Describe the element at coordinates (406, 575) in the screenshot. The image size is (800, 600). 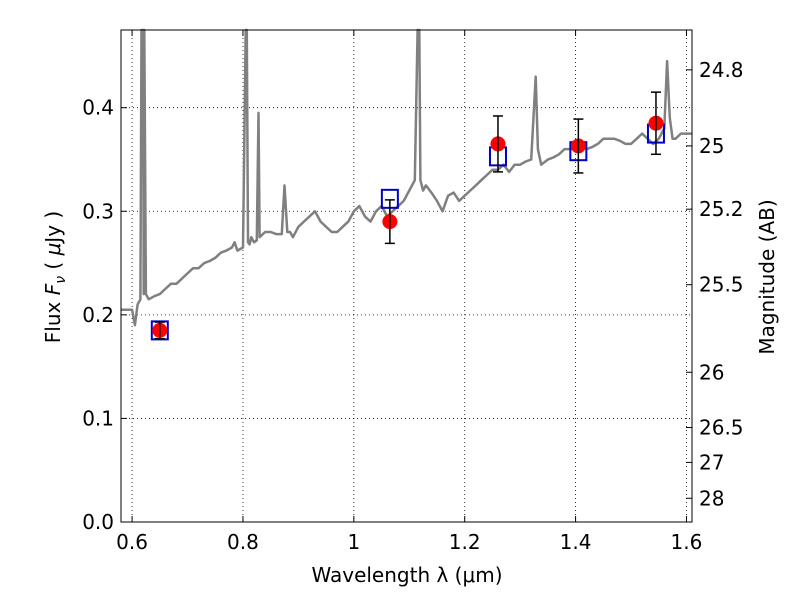
I see `x-axis-label: Wavelength λ (μm)` at that location.